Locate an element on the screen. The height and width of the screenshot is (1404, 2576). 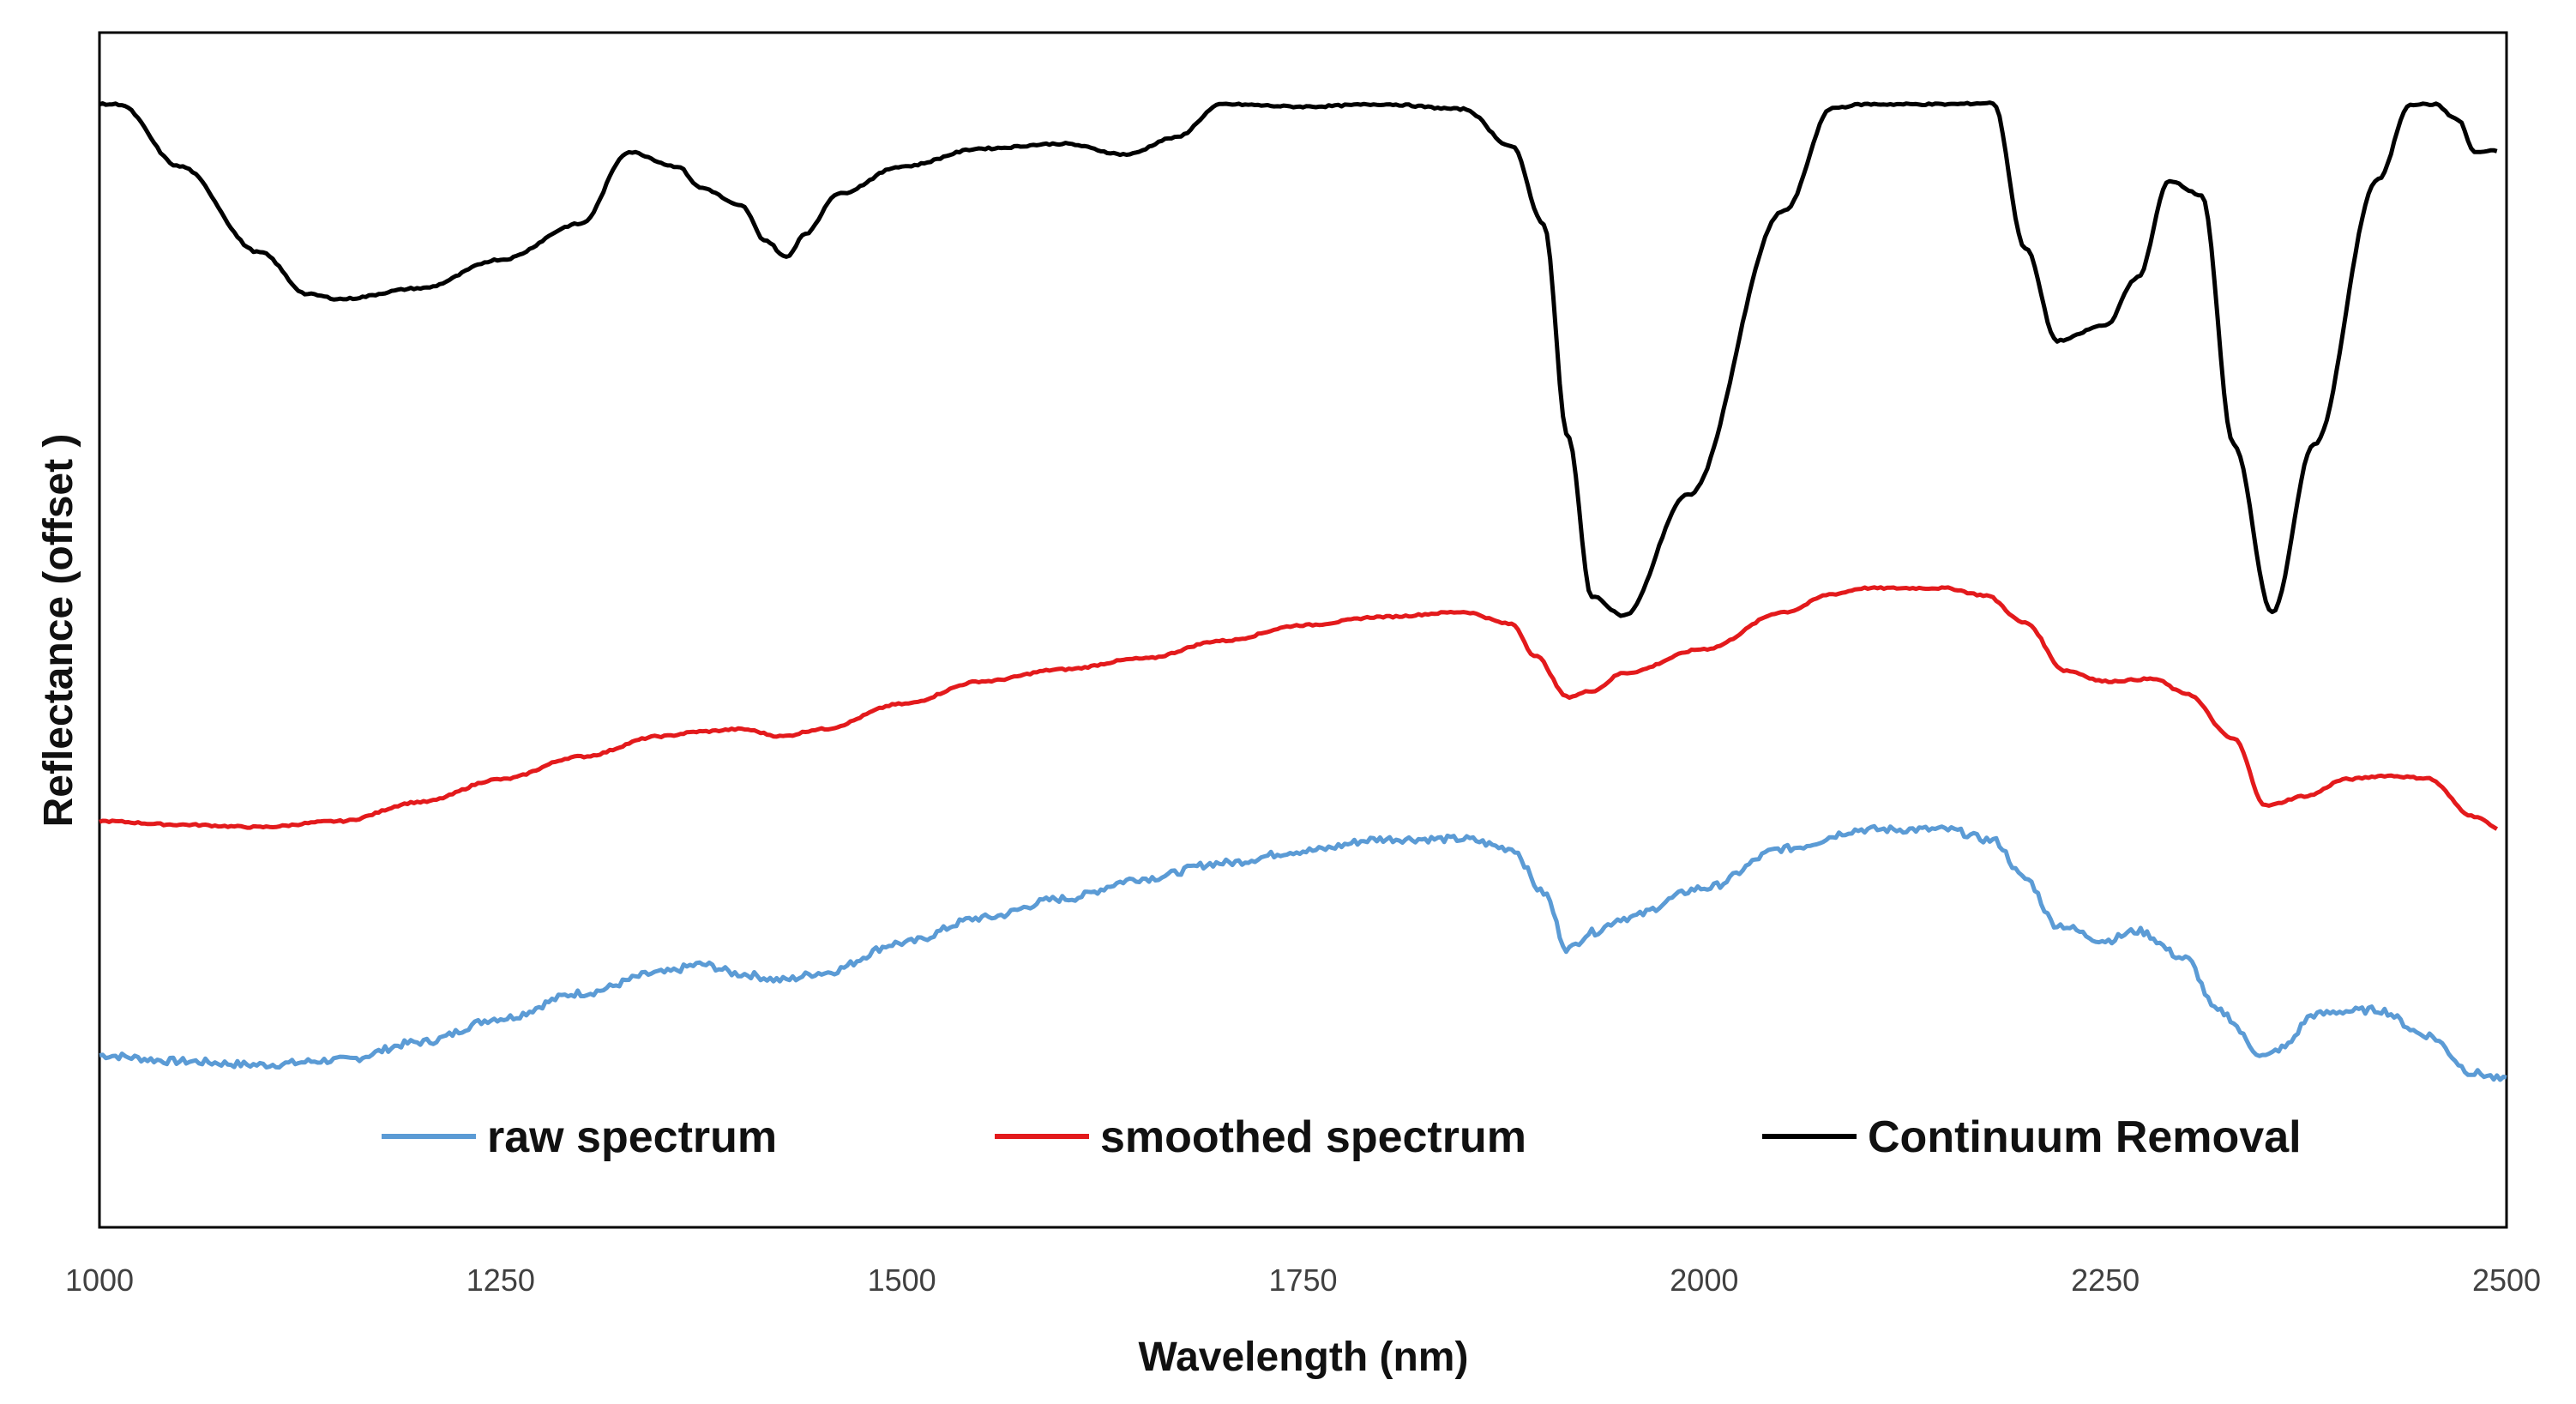
legend-item: Continuum Removal is located at coordinates (2032, 1137).